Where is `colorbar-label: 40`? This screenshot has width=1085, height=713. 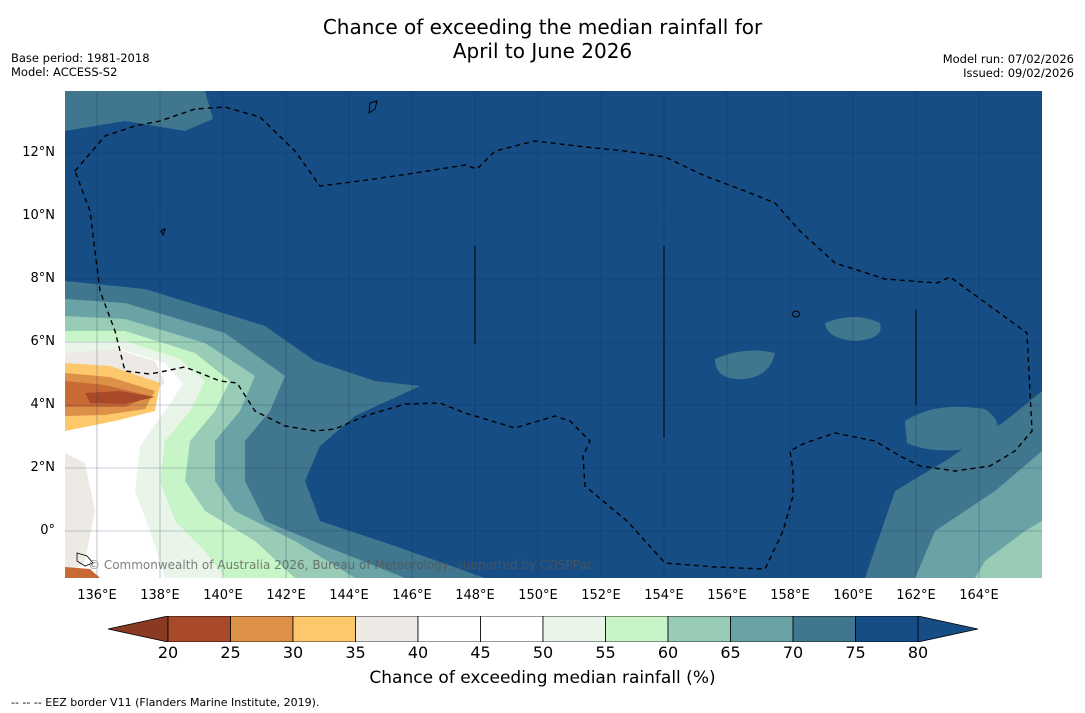 colorbar-label: 40 is located at coordinates (418, 652).